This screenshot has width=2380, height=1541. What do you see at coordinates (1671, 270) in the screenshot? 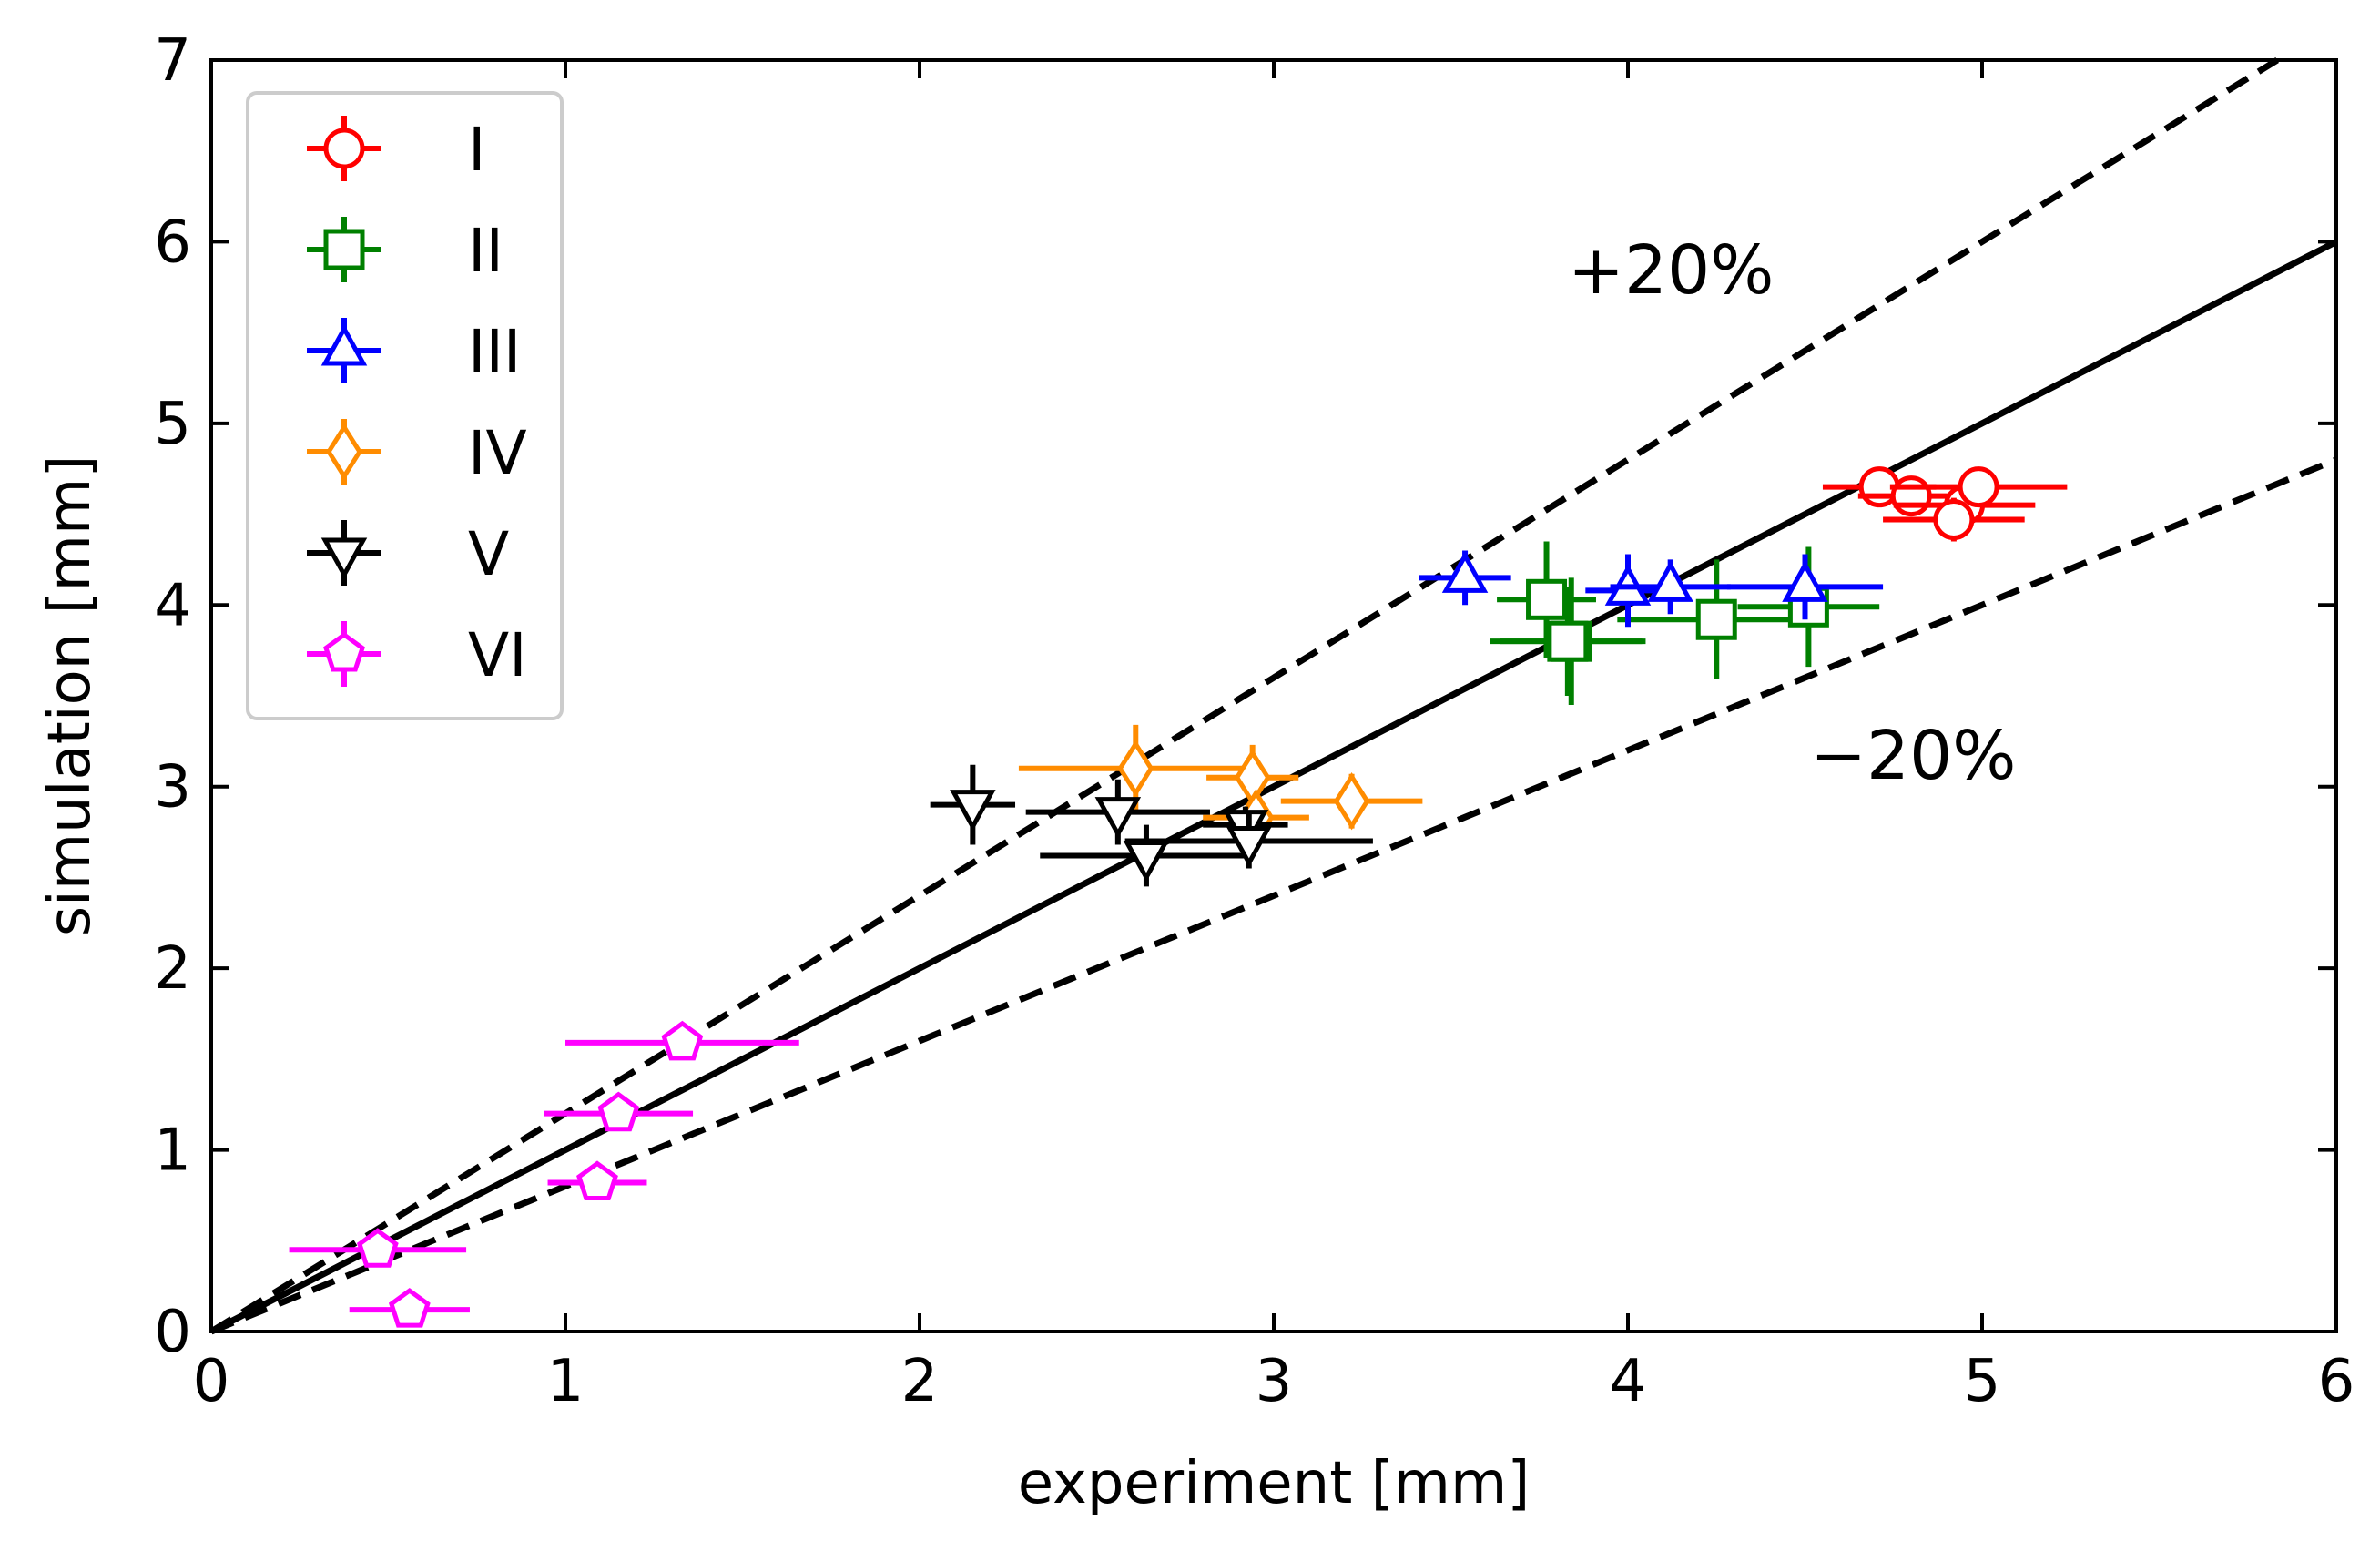
I see `plus-20-label: +20%` at bounding box center [1671, 270].